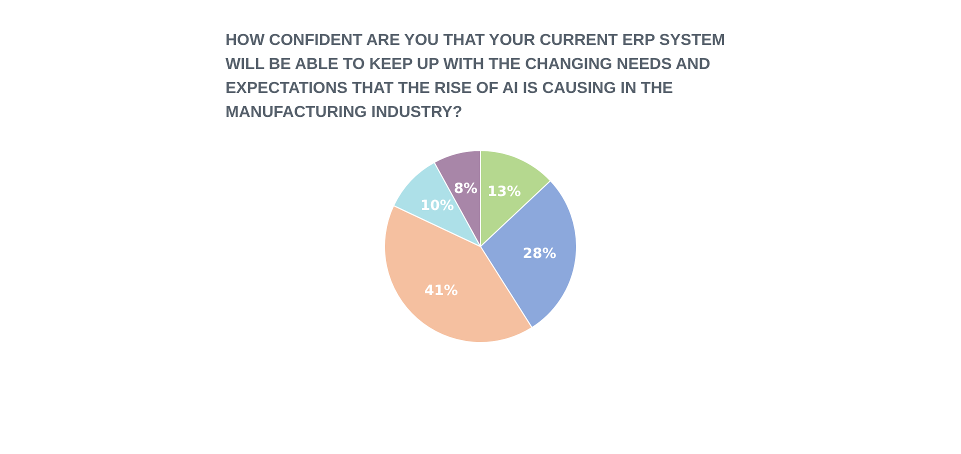 This screenshot has width=961, height=454. Describe the element at coordinates (476, 76) in the screenshot. I see `chart-title: HOW CONFIDENT ARE YOU THAT YOUR CURRENT ERP SYSTEM WILL BE ABLE TO KEEP UP WITH THE CHANGING NEEDS AND EXPECTATIONS THAT THE RISE OF AI IS CAUSING IN THE MANUFACTURING INDUSTRY?` at that location.